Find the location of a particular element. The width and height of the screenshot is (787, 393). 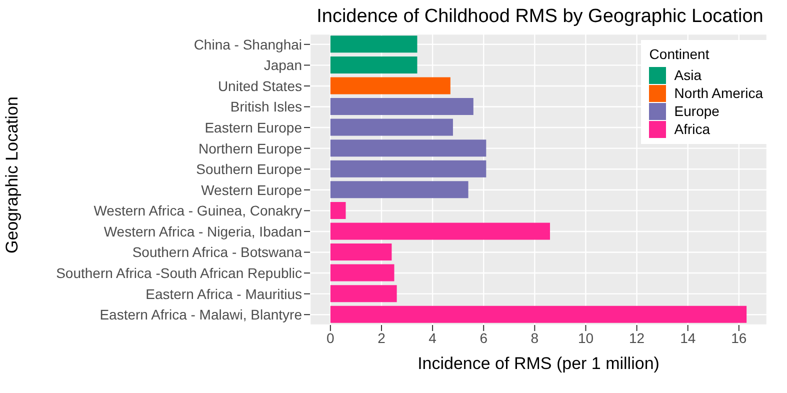

legend-label: Europe is located at coordinates (697, 111).